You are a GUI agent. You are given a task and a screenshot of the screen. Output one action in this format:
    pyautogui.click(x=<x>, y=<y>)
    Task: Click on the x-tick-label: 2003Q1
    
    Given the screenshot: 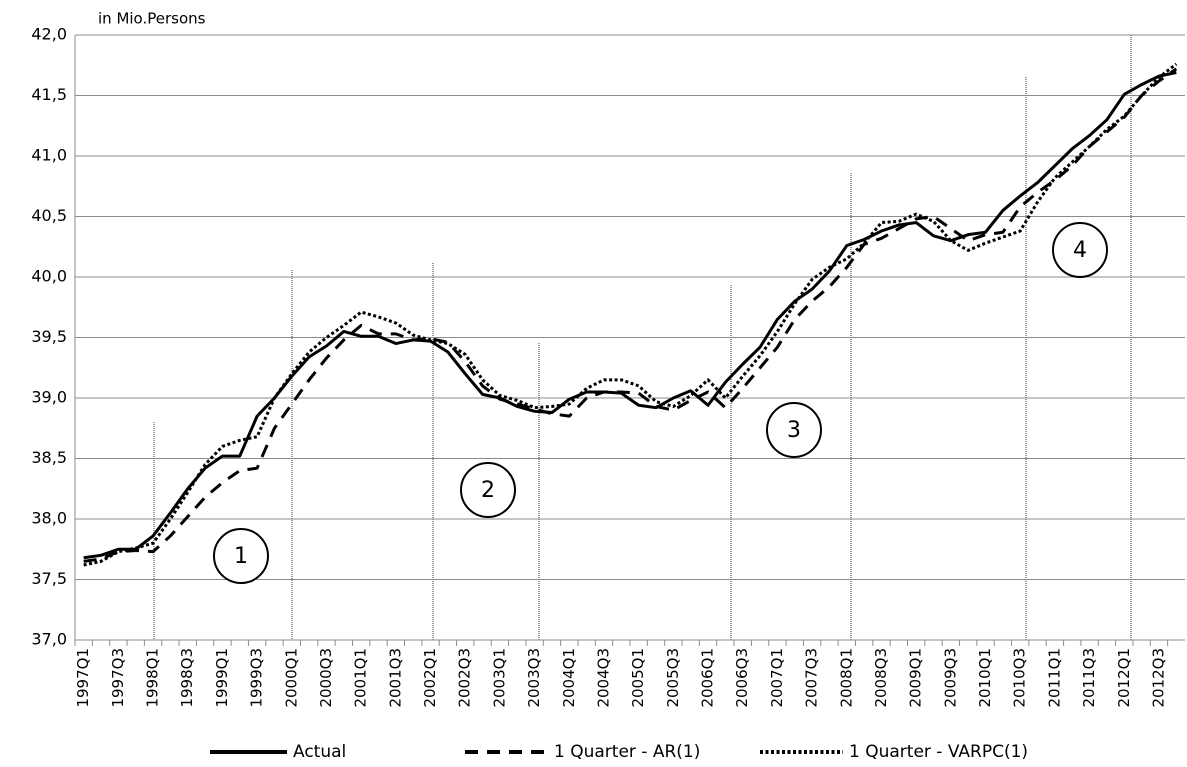 What is the action you would take?
    pyautogui.click(x=499, y=678)
    